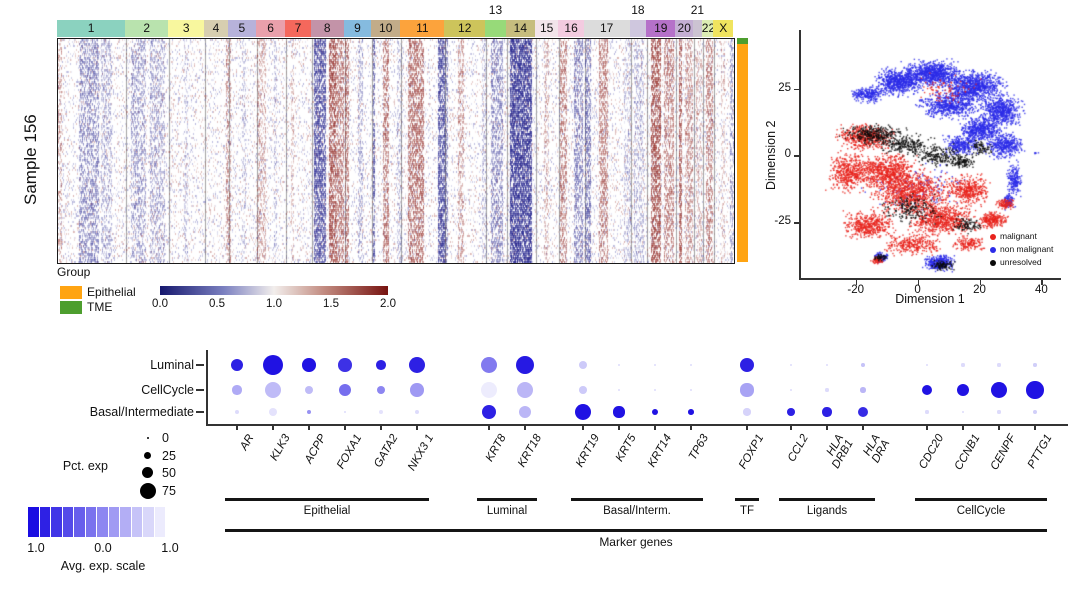 The width and height of the screenshot is (1080, 590). What do you see at coordinates (1027, 249) in the screenshot?
I see `non-malignant-legend-label: non malignant` at bounding box center [1027, 249].